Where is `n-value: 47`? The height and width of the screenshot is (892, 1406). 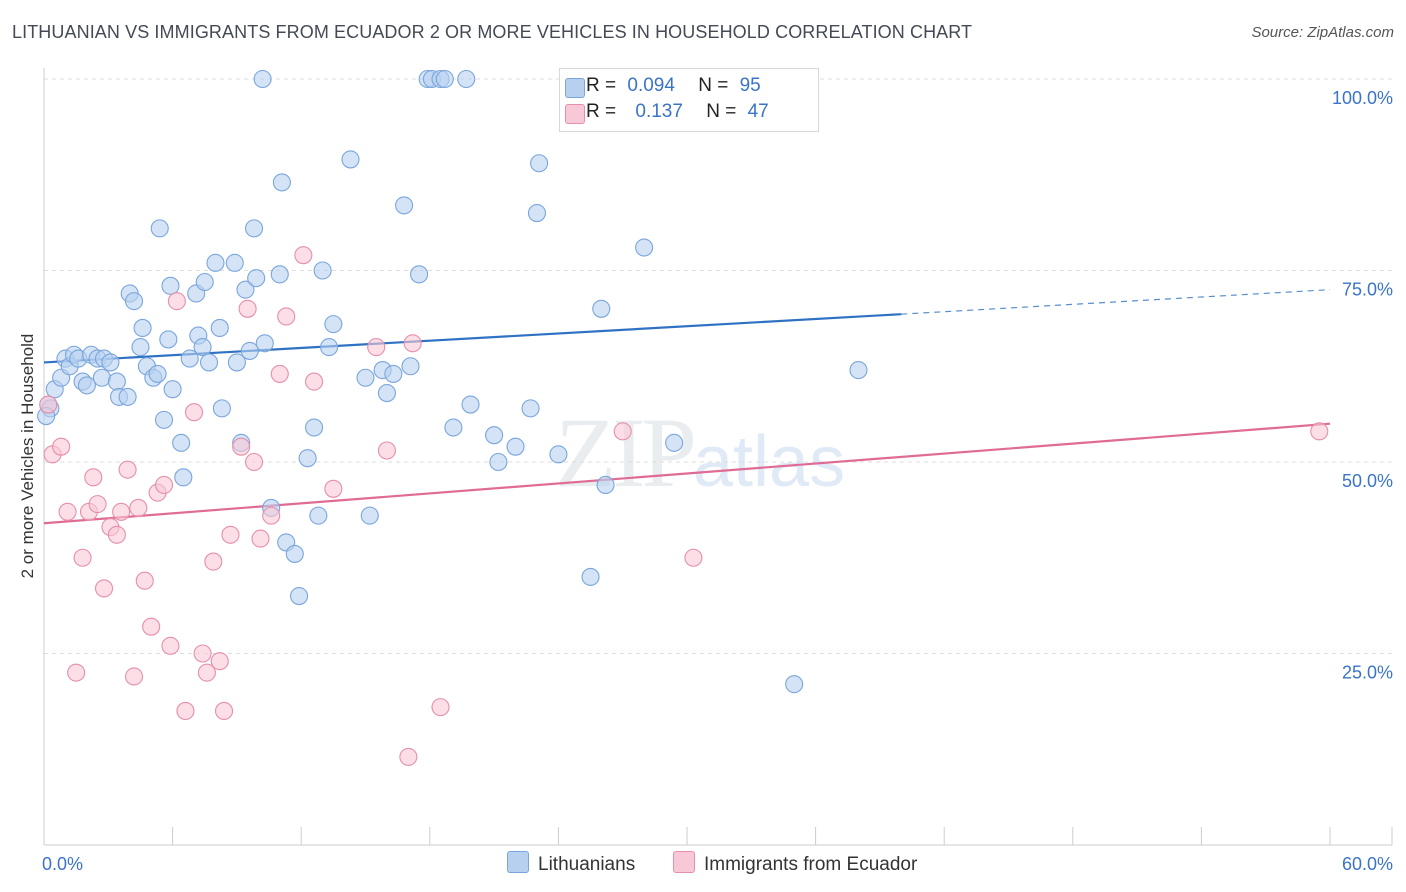
n-value: 47 is located at coordinates (758, 111).